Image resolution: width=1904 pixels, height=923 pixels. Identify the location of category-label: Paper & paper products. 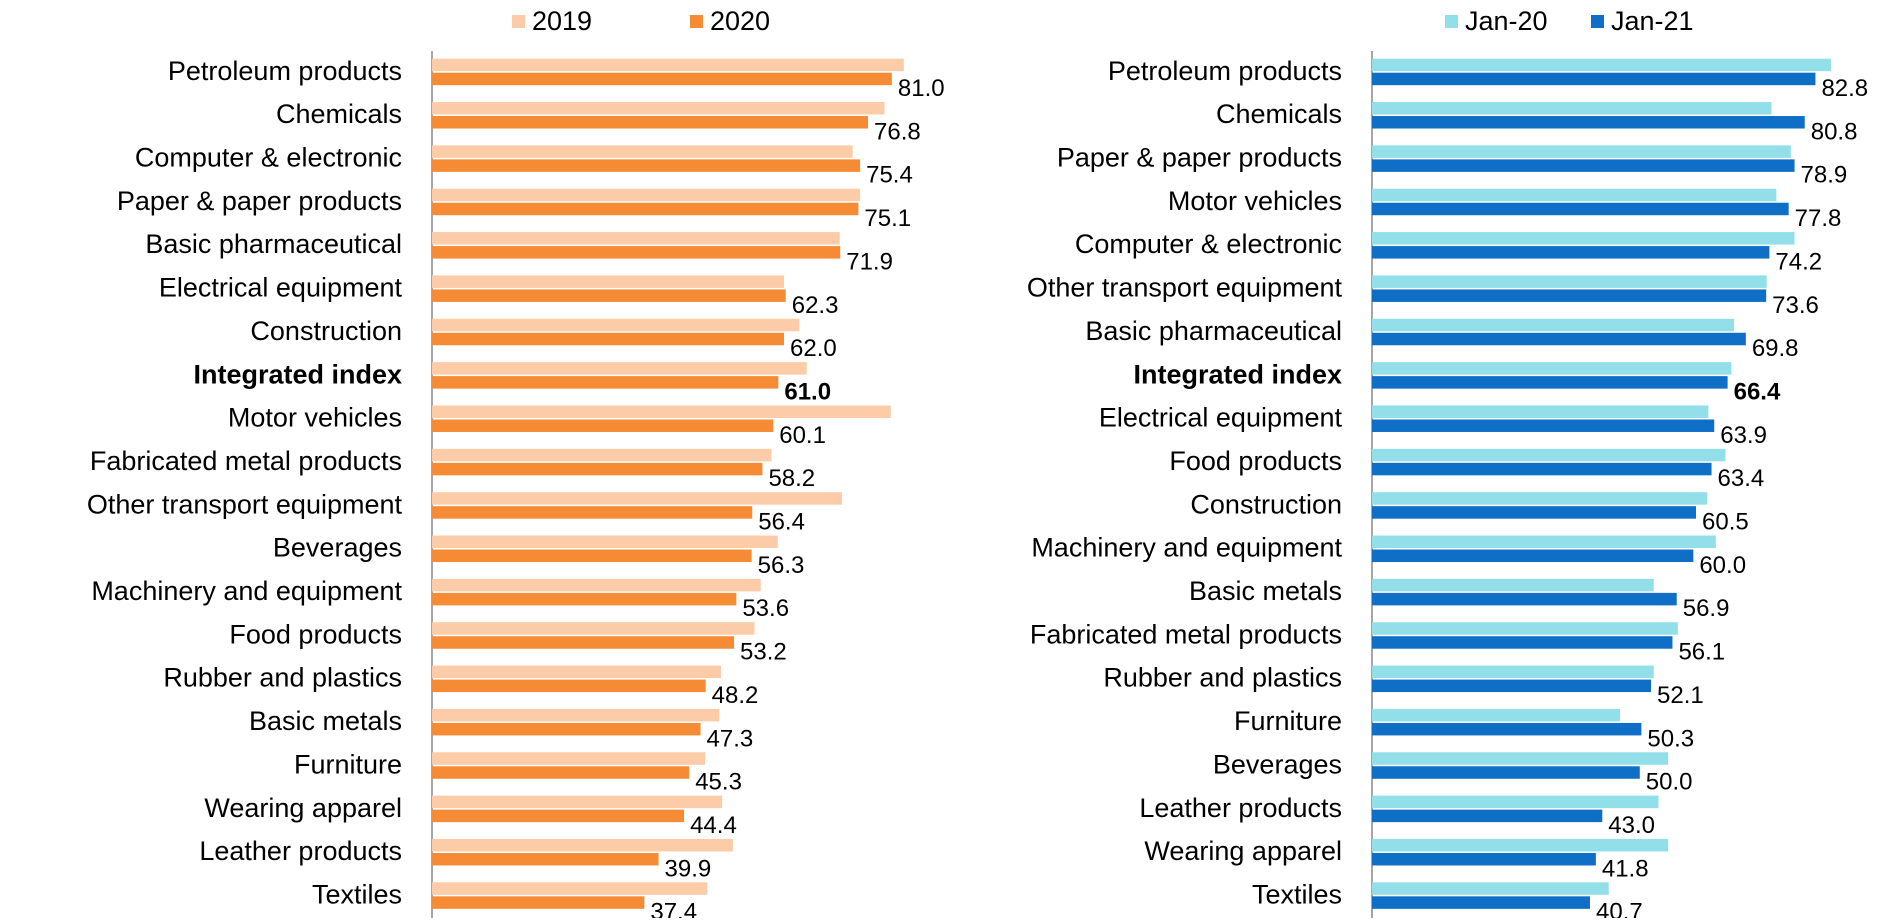
(1199, 158).